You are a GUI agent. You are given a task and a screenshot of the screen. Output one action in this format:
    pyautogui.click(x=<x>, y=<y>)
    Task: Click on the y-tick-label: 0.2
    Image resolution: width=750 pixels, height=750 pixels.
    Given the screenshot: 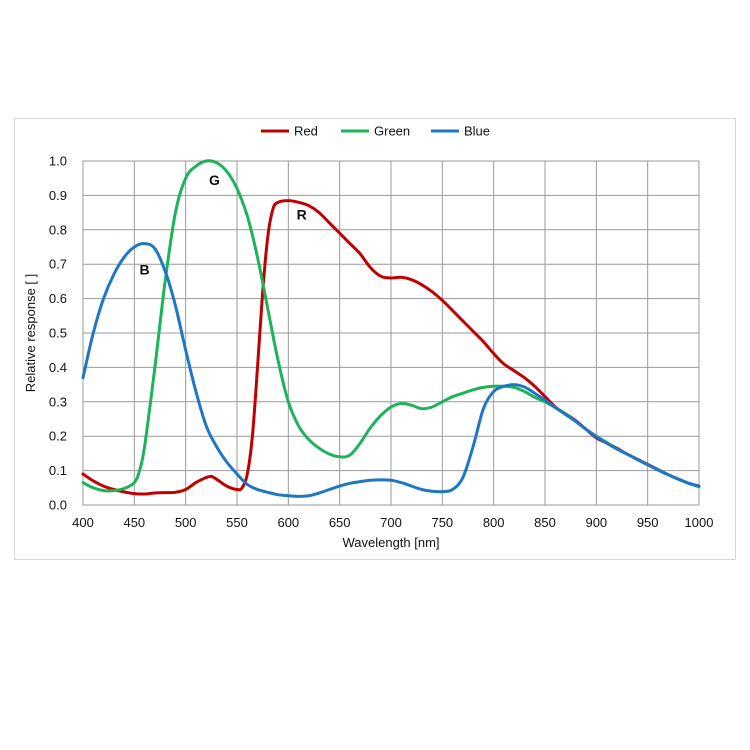 What is the action you would take?
    pyautogui.click(x=58, y=436)
    